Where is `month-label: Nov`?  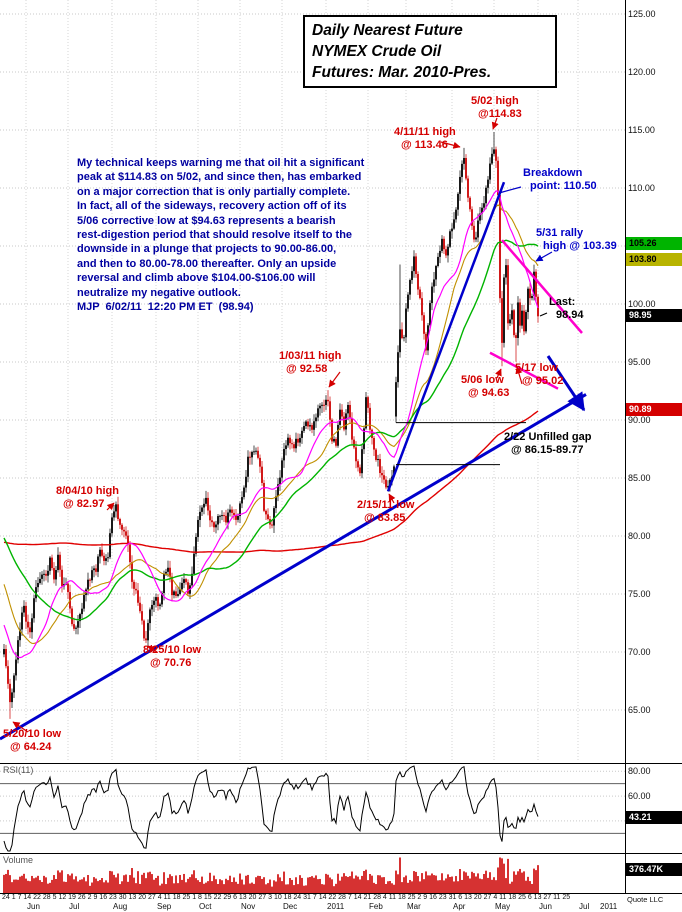
month-label: Nov is located at coordinates (248, 906).